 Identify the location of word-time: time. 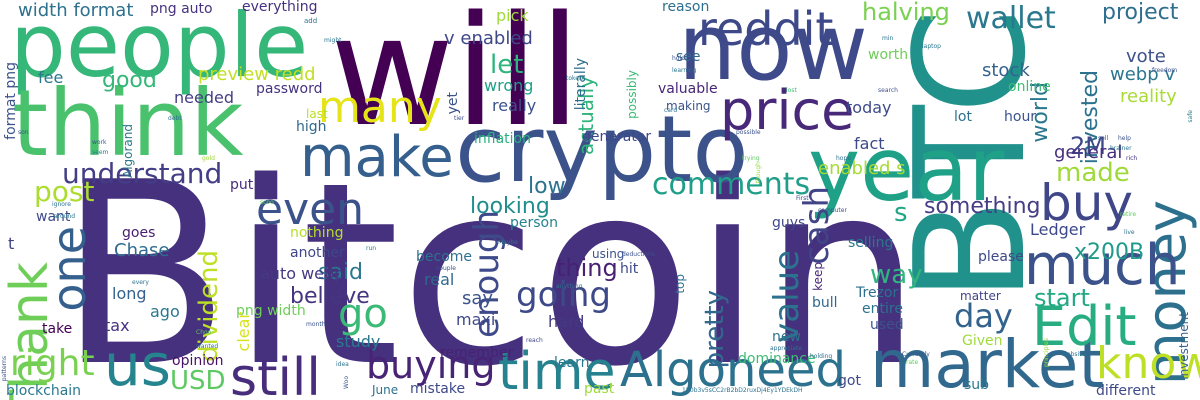
(557, 371).